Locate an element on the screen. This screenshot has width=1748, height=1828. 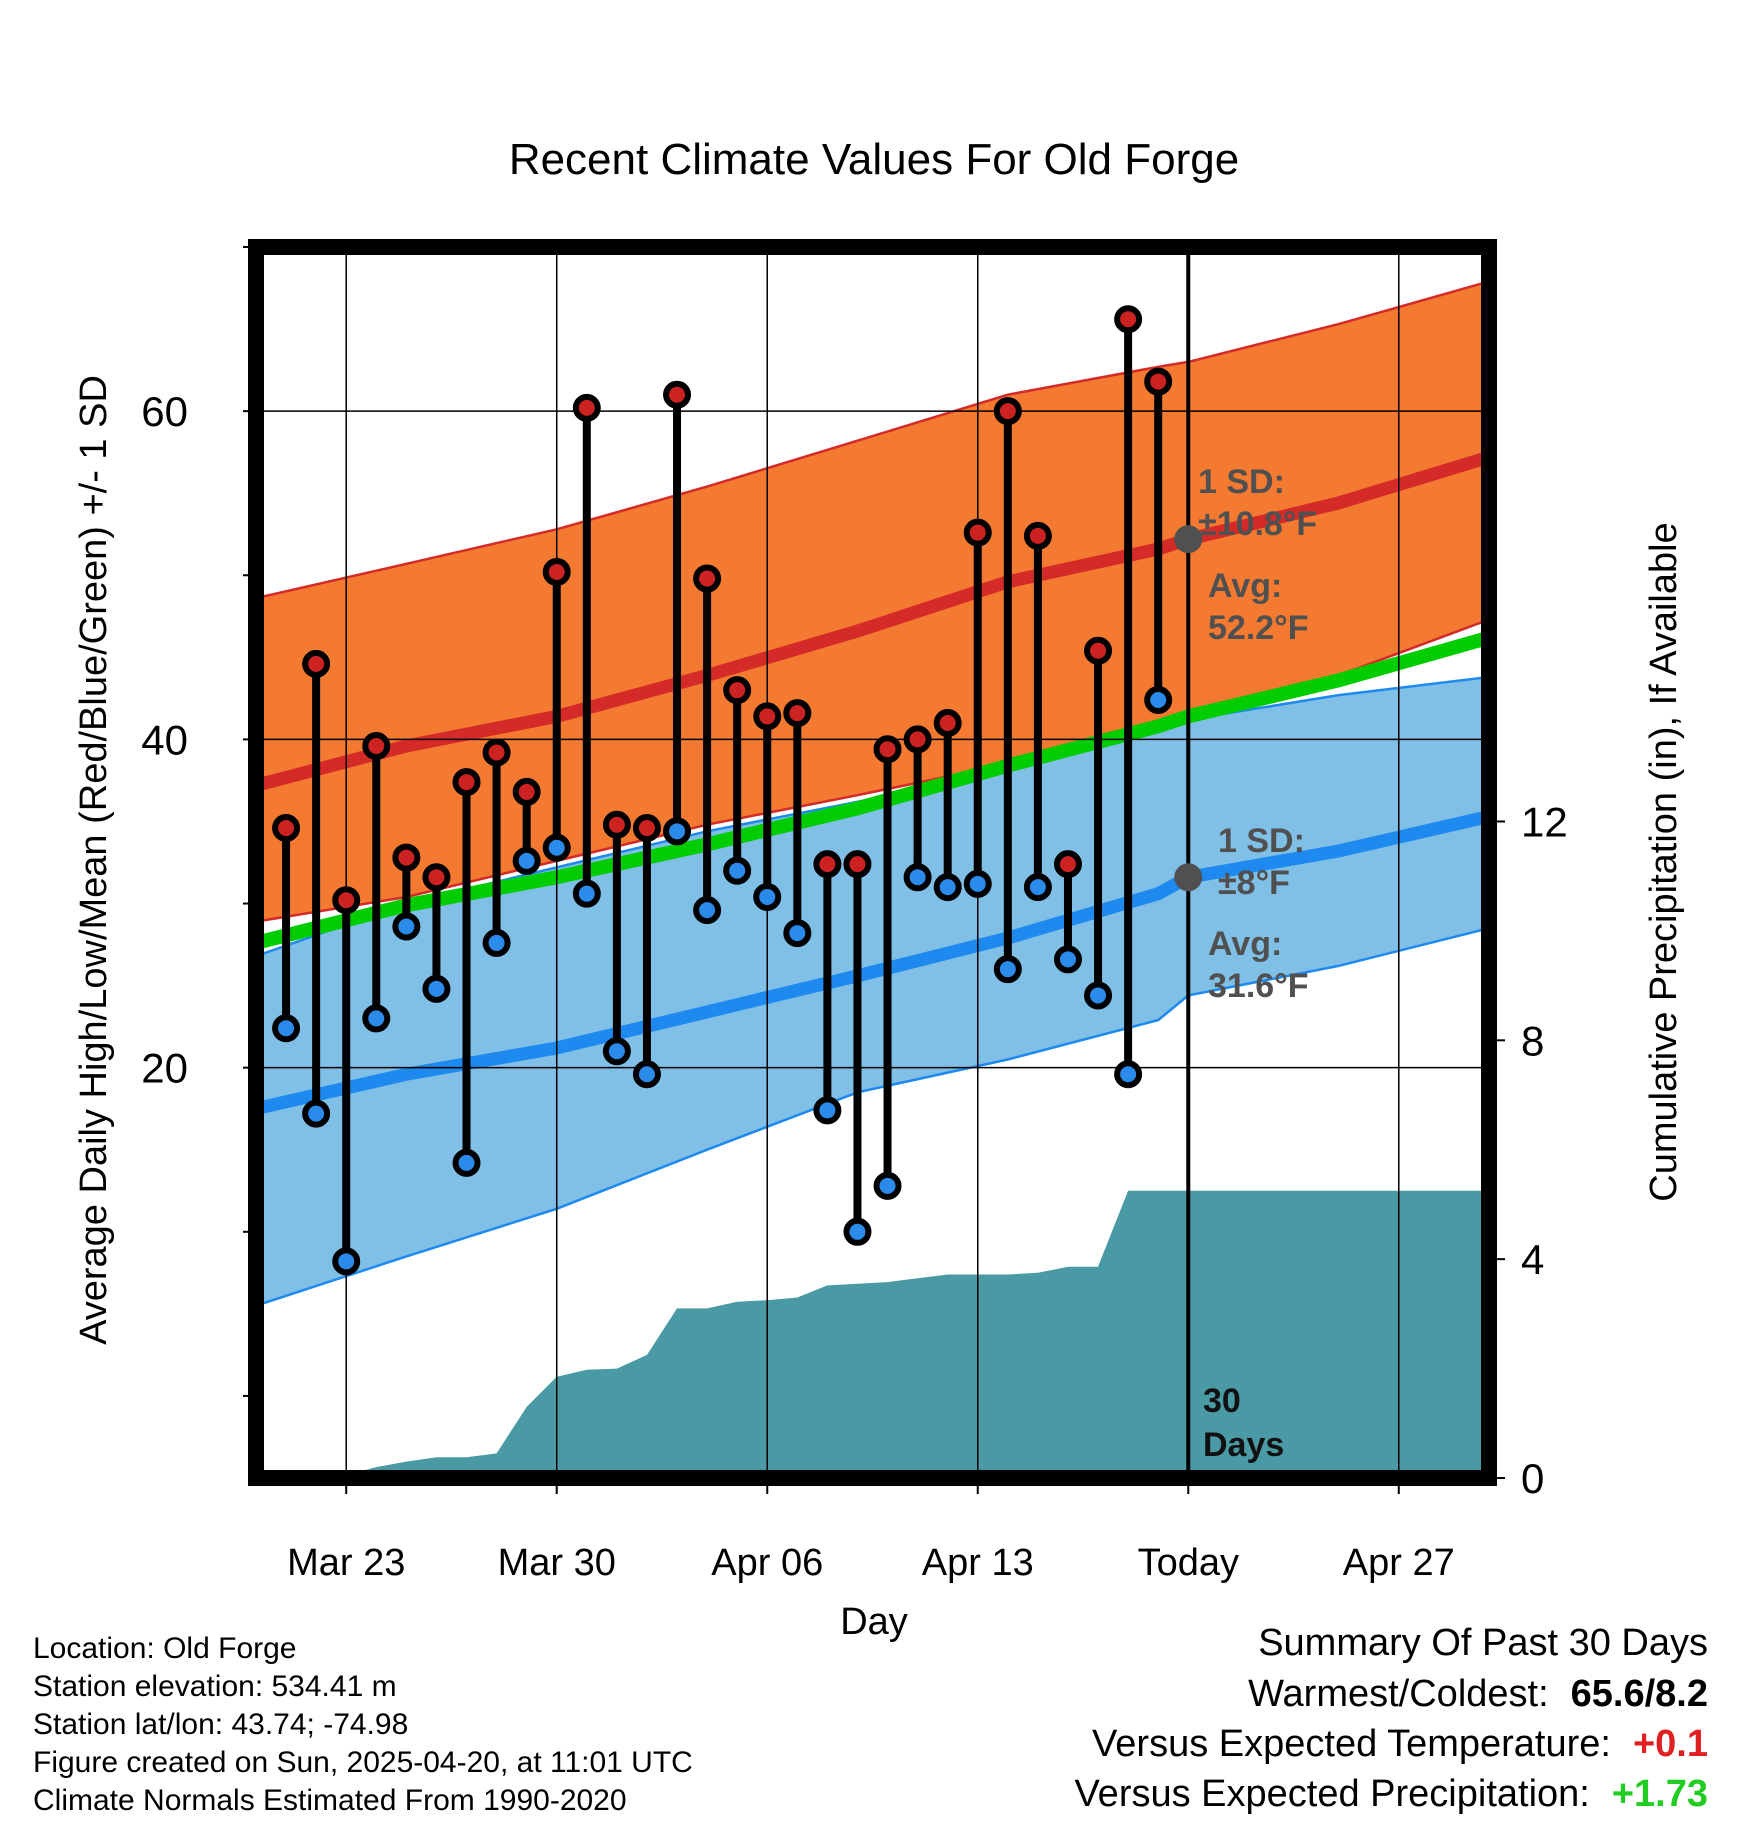
x-tick-label: Apr 27 is located at coordinates (1399, 1563).